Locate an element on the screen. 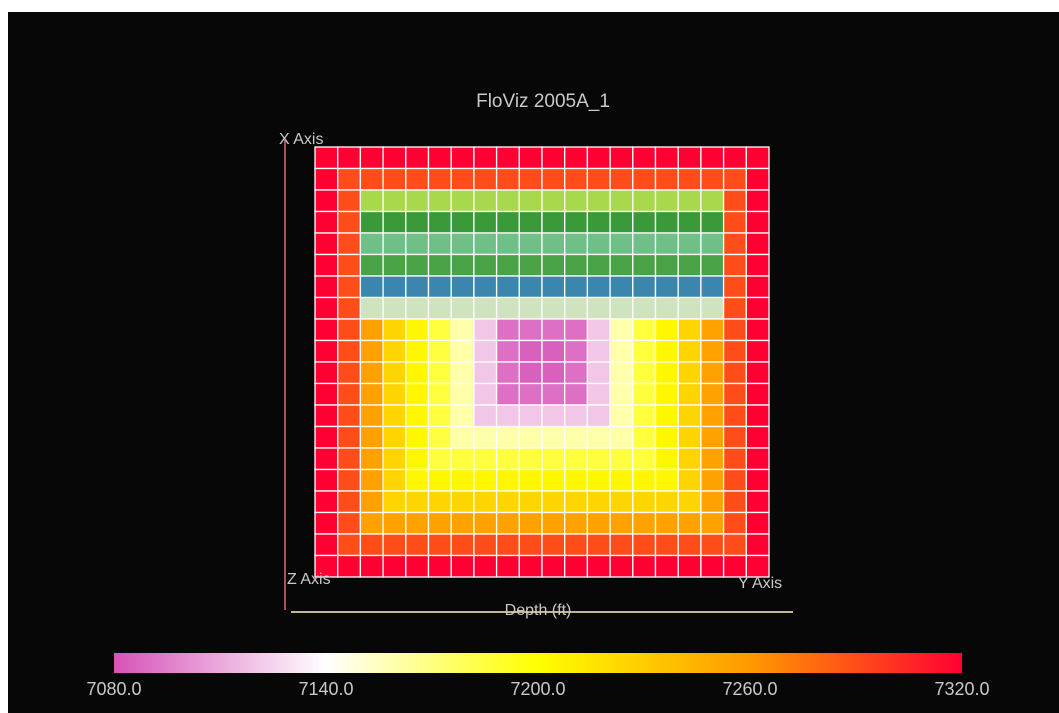 Image resolution: width=1059 pixels, height=713 pixels. chart-title: FloViz 2005A_1 is located at coordinates (543, 101).